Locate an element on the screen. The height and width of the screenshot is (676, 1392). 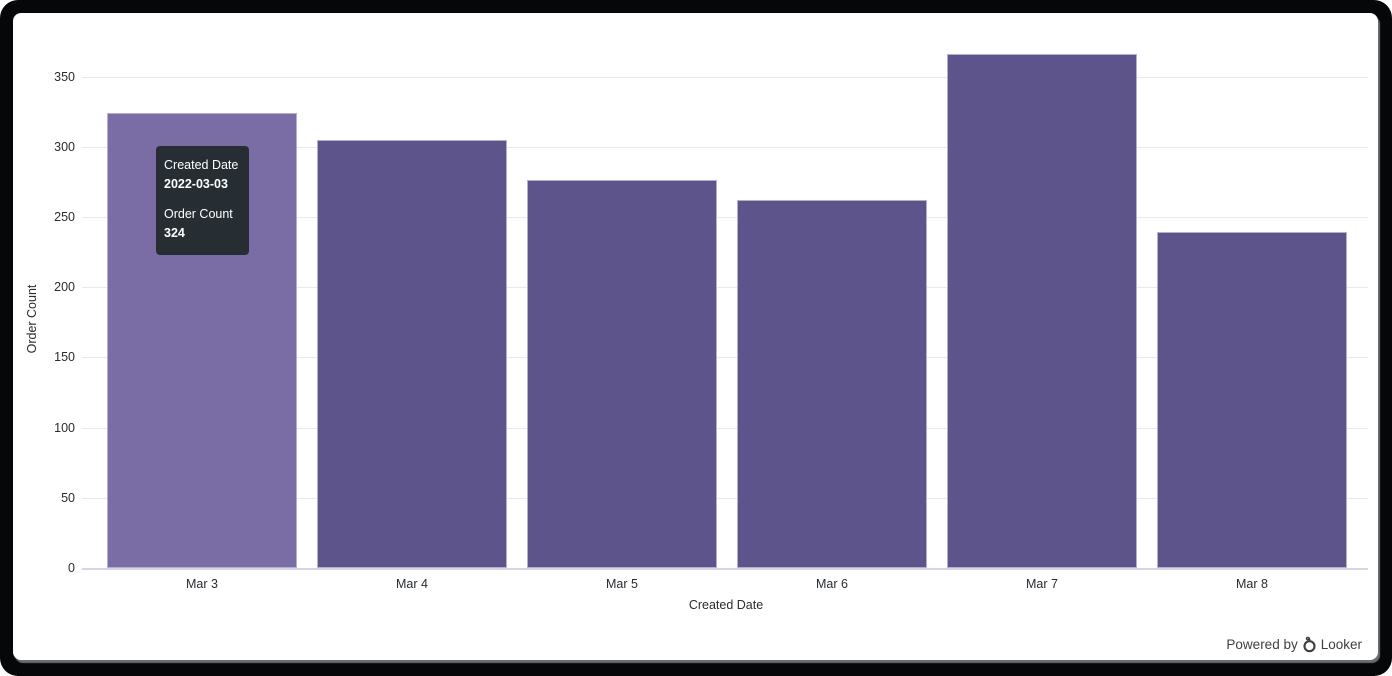
x-tick-label: Mar 7 is located at coordinates (1042, 584).